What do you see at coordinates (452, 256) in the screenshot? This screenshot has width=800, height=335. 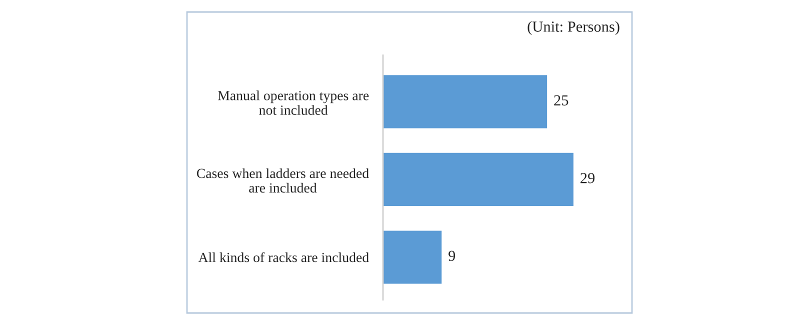 I see `data-label: 9` at bounding box center [452, 256].